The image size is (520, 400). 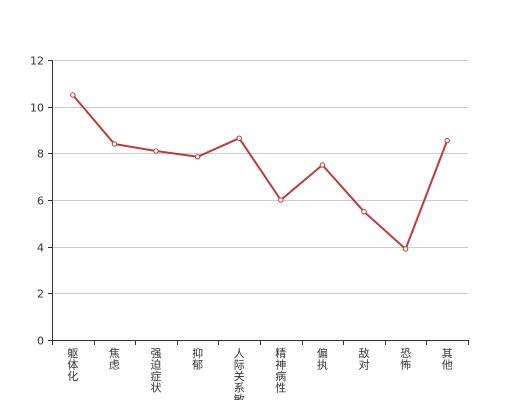 I want to click on ytick-label-2: 2, so click(x=40, y=294).